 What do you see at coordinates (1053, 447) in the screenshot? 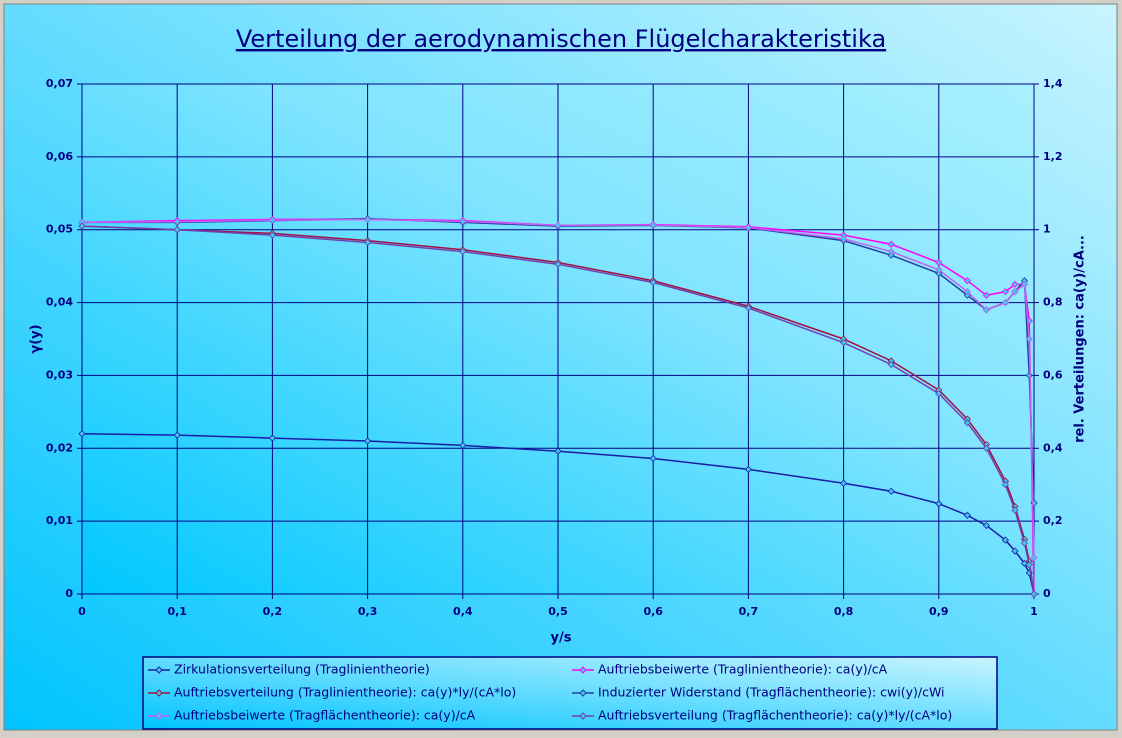
I see `y2-tick-label: 0,4` at bounding box center [1053, 447].